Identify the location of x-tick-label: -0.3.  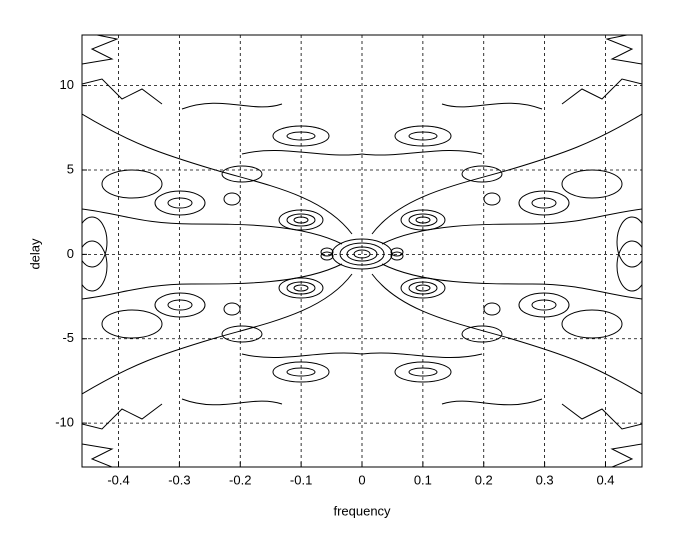
(179, 479).